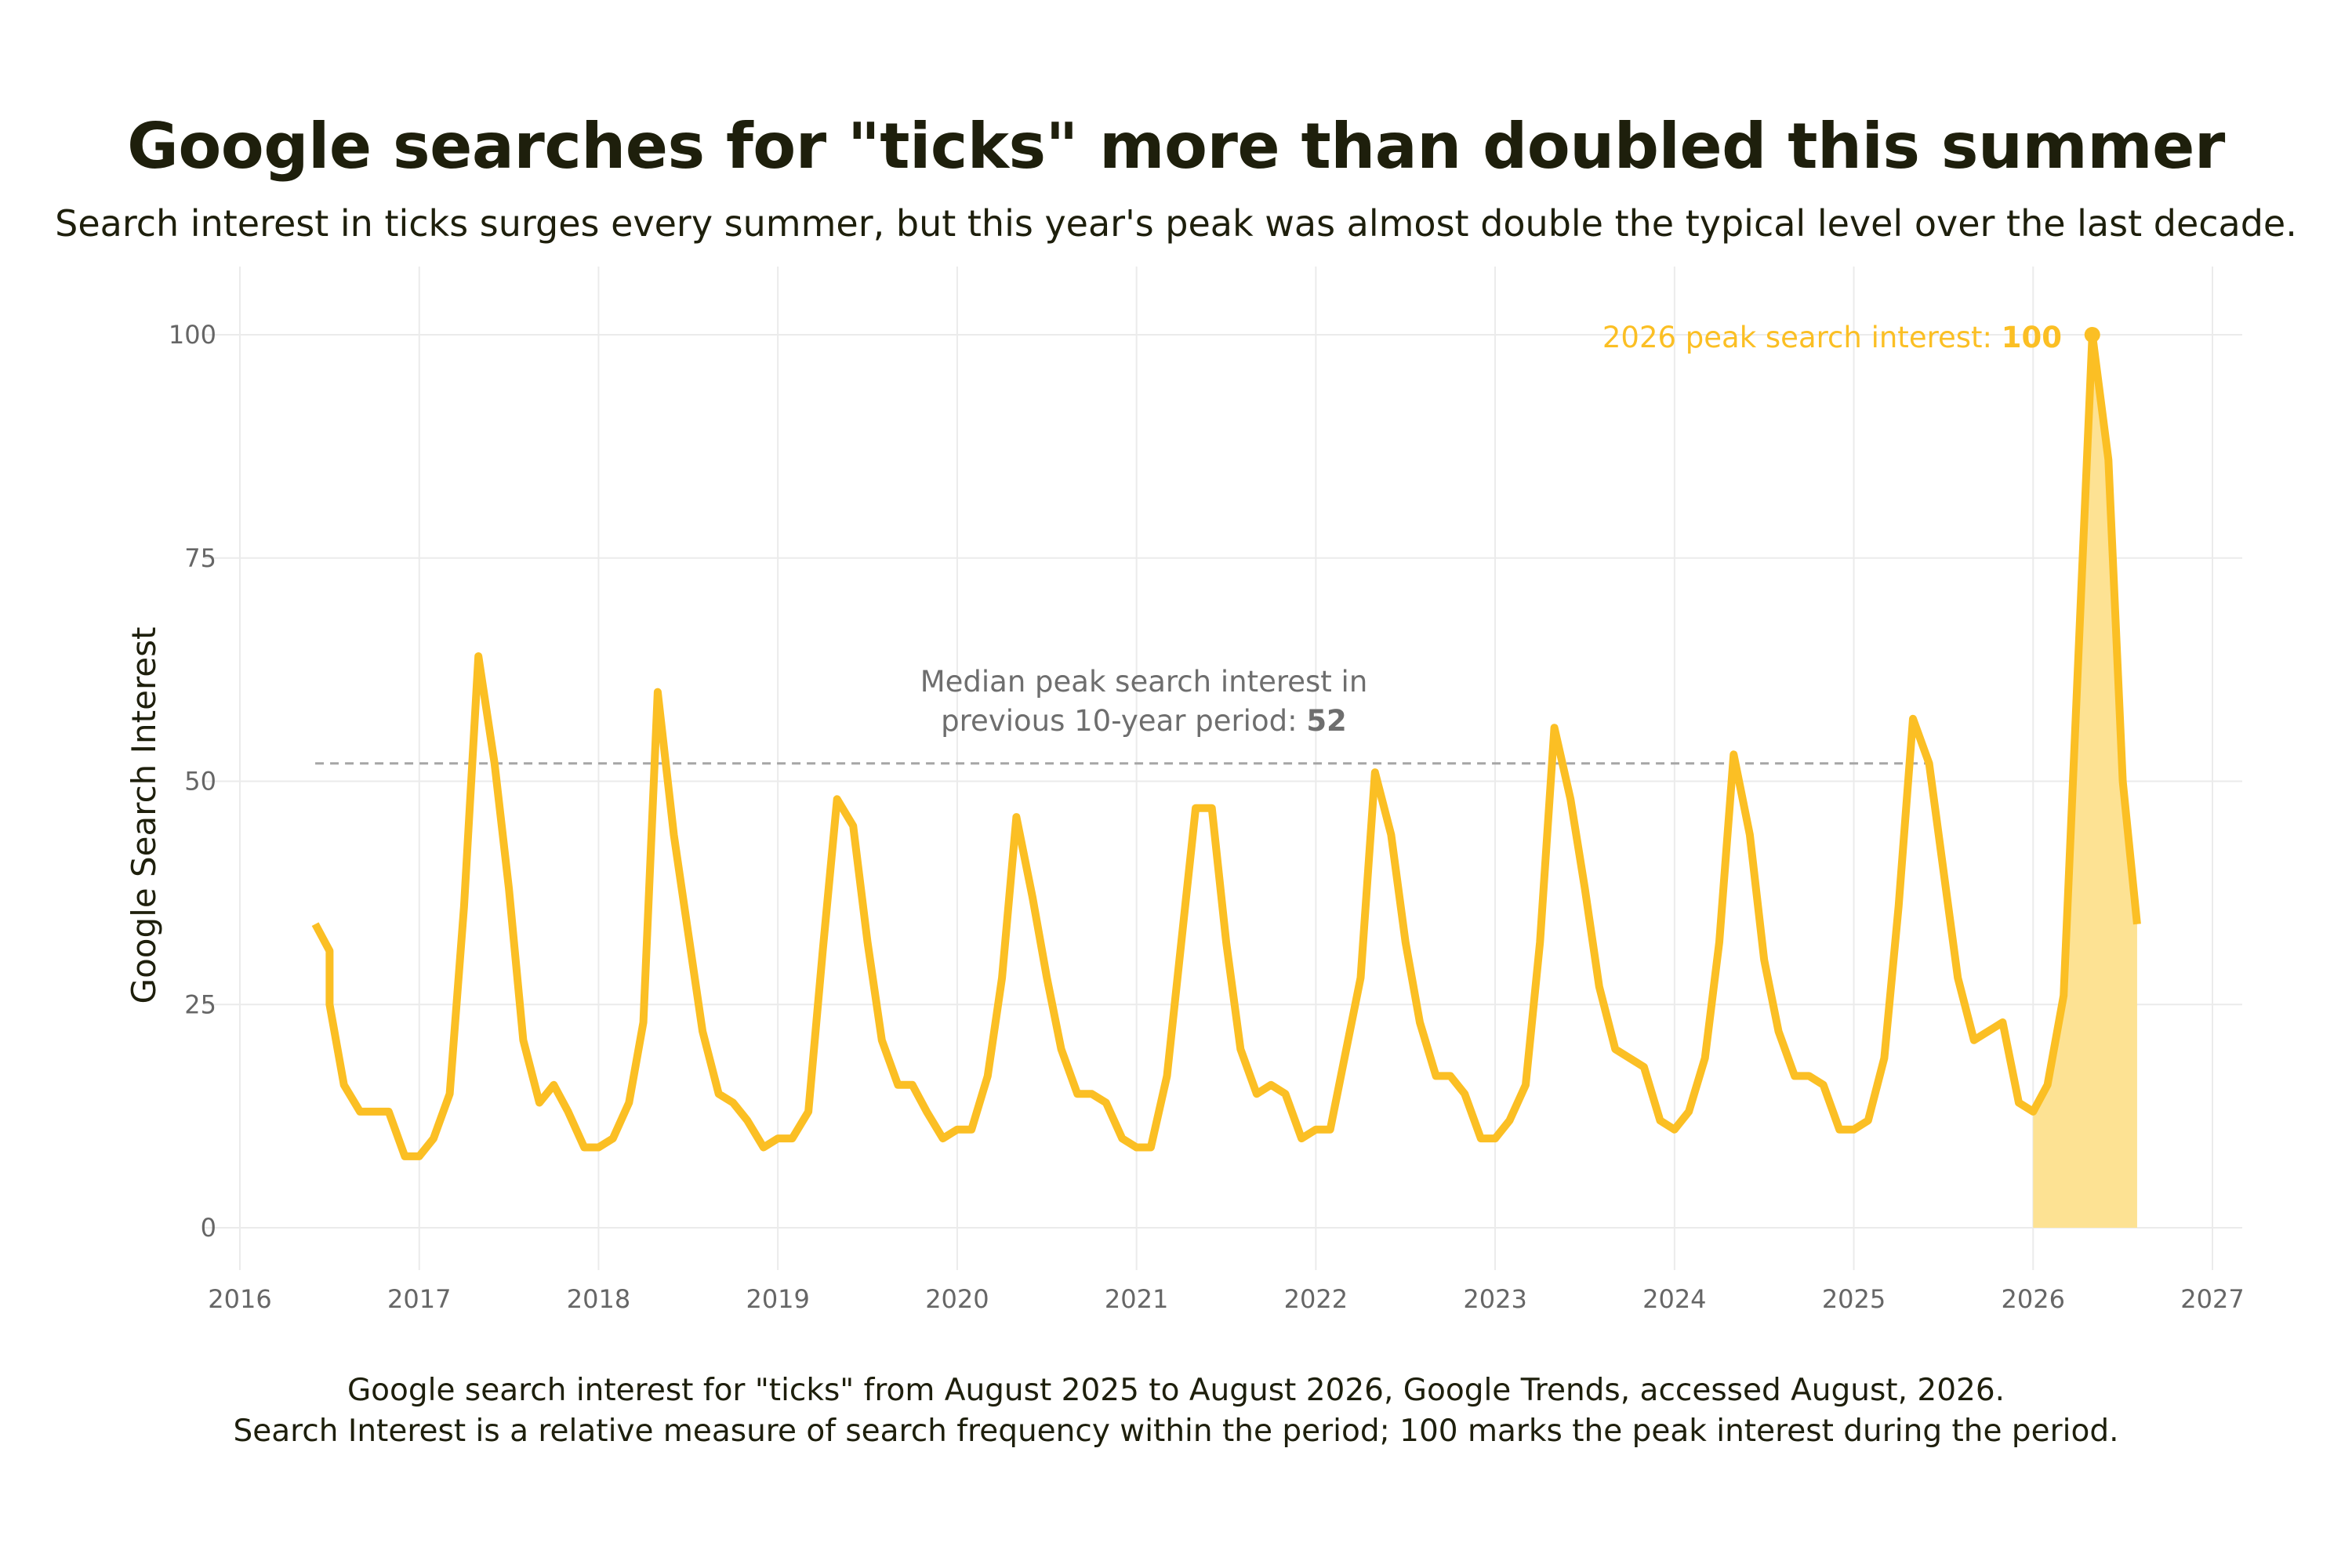 This screenshot has width=2352, height=1568. I want to click on median-annotation-line2: previous 10-year period: 52, so click(1144, 721).